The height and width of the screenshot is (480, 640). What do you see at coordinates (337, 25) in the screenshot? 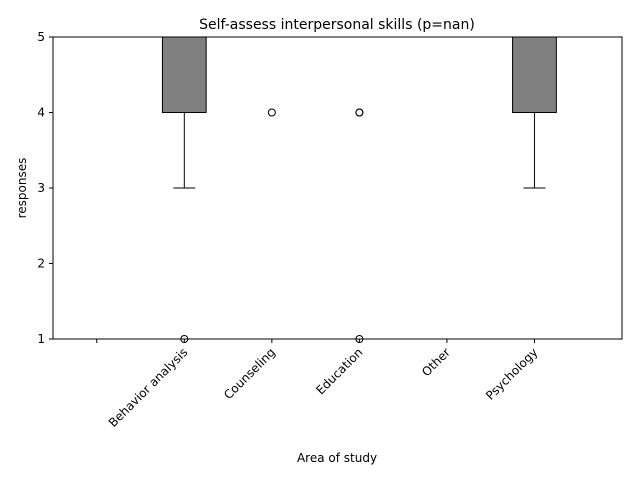
I see `chart-title: Self-assess interpersonal skills (p=nan)` at bounding box center [337, 25].